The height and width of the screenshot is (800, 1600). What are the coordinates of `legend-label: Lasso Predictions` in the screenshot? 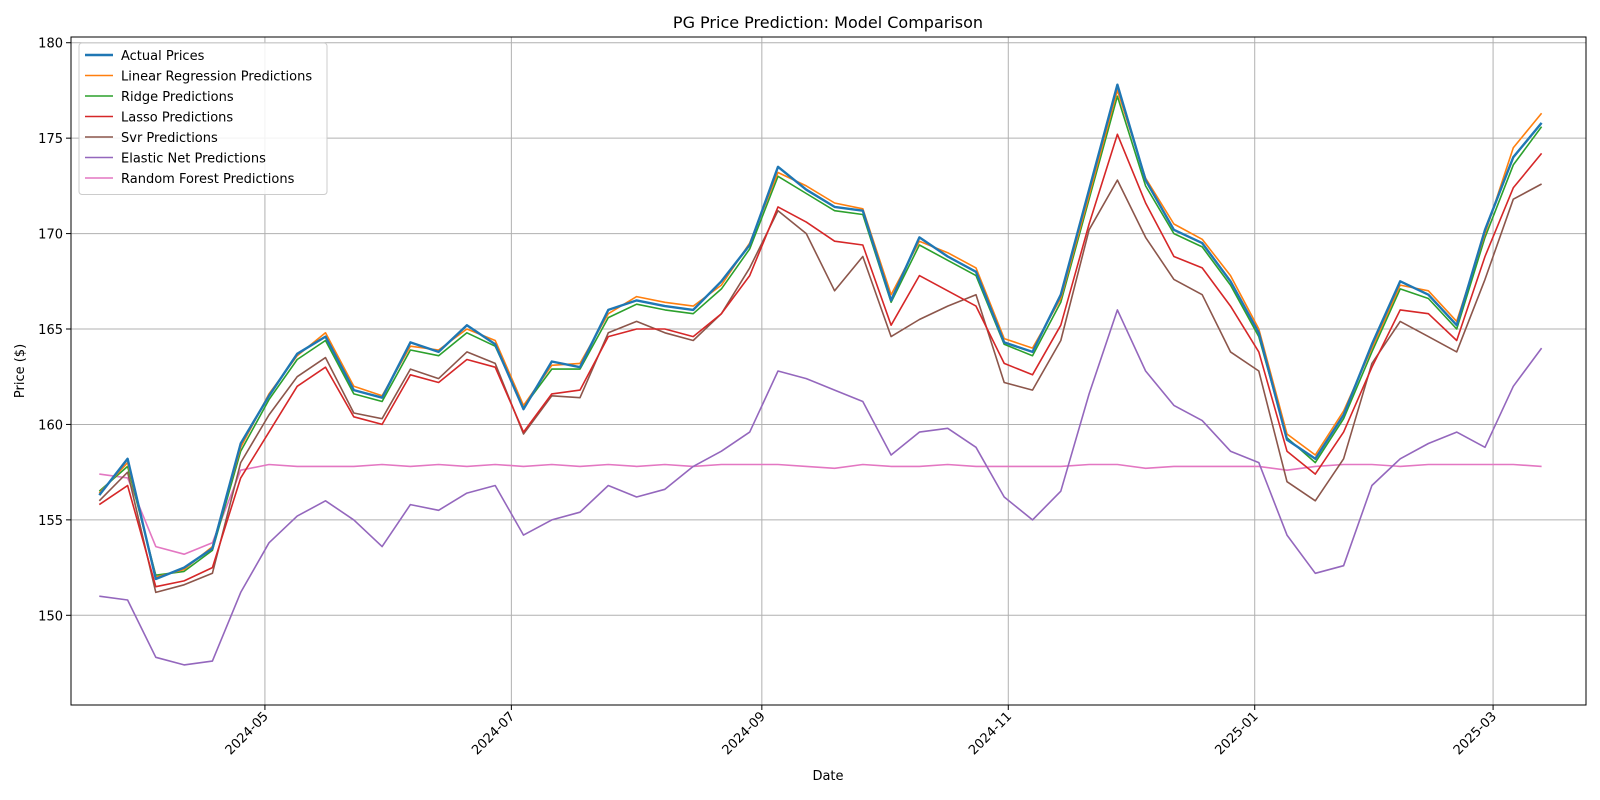 It's located at (177, 118).